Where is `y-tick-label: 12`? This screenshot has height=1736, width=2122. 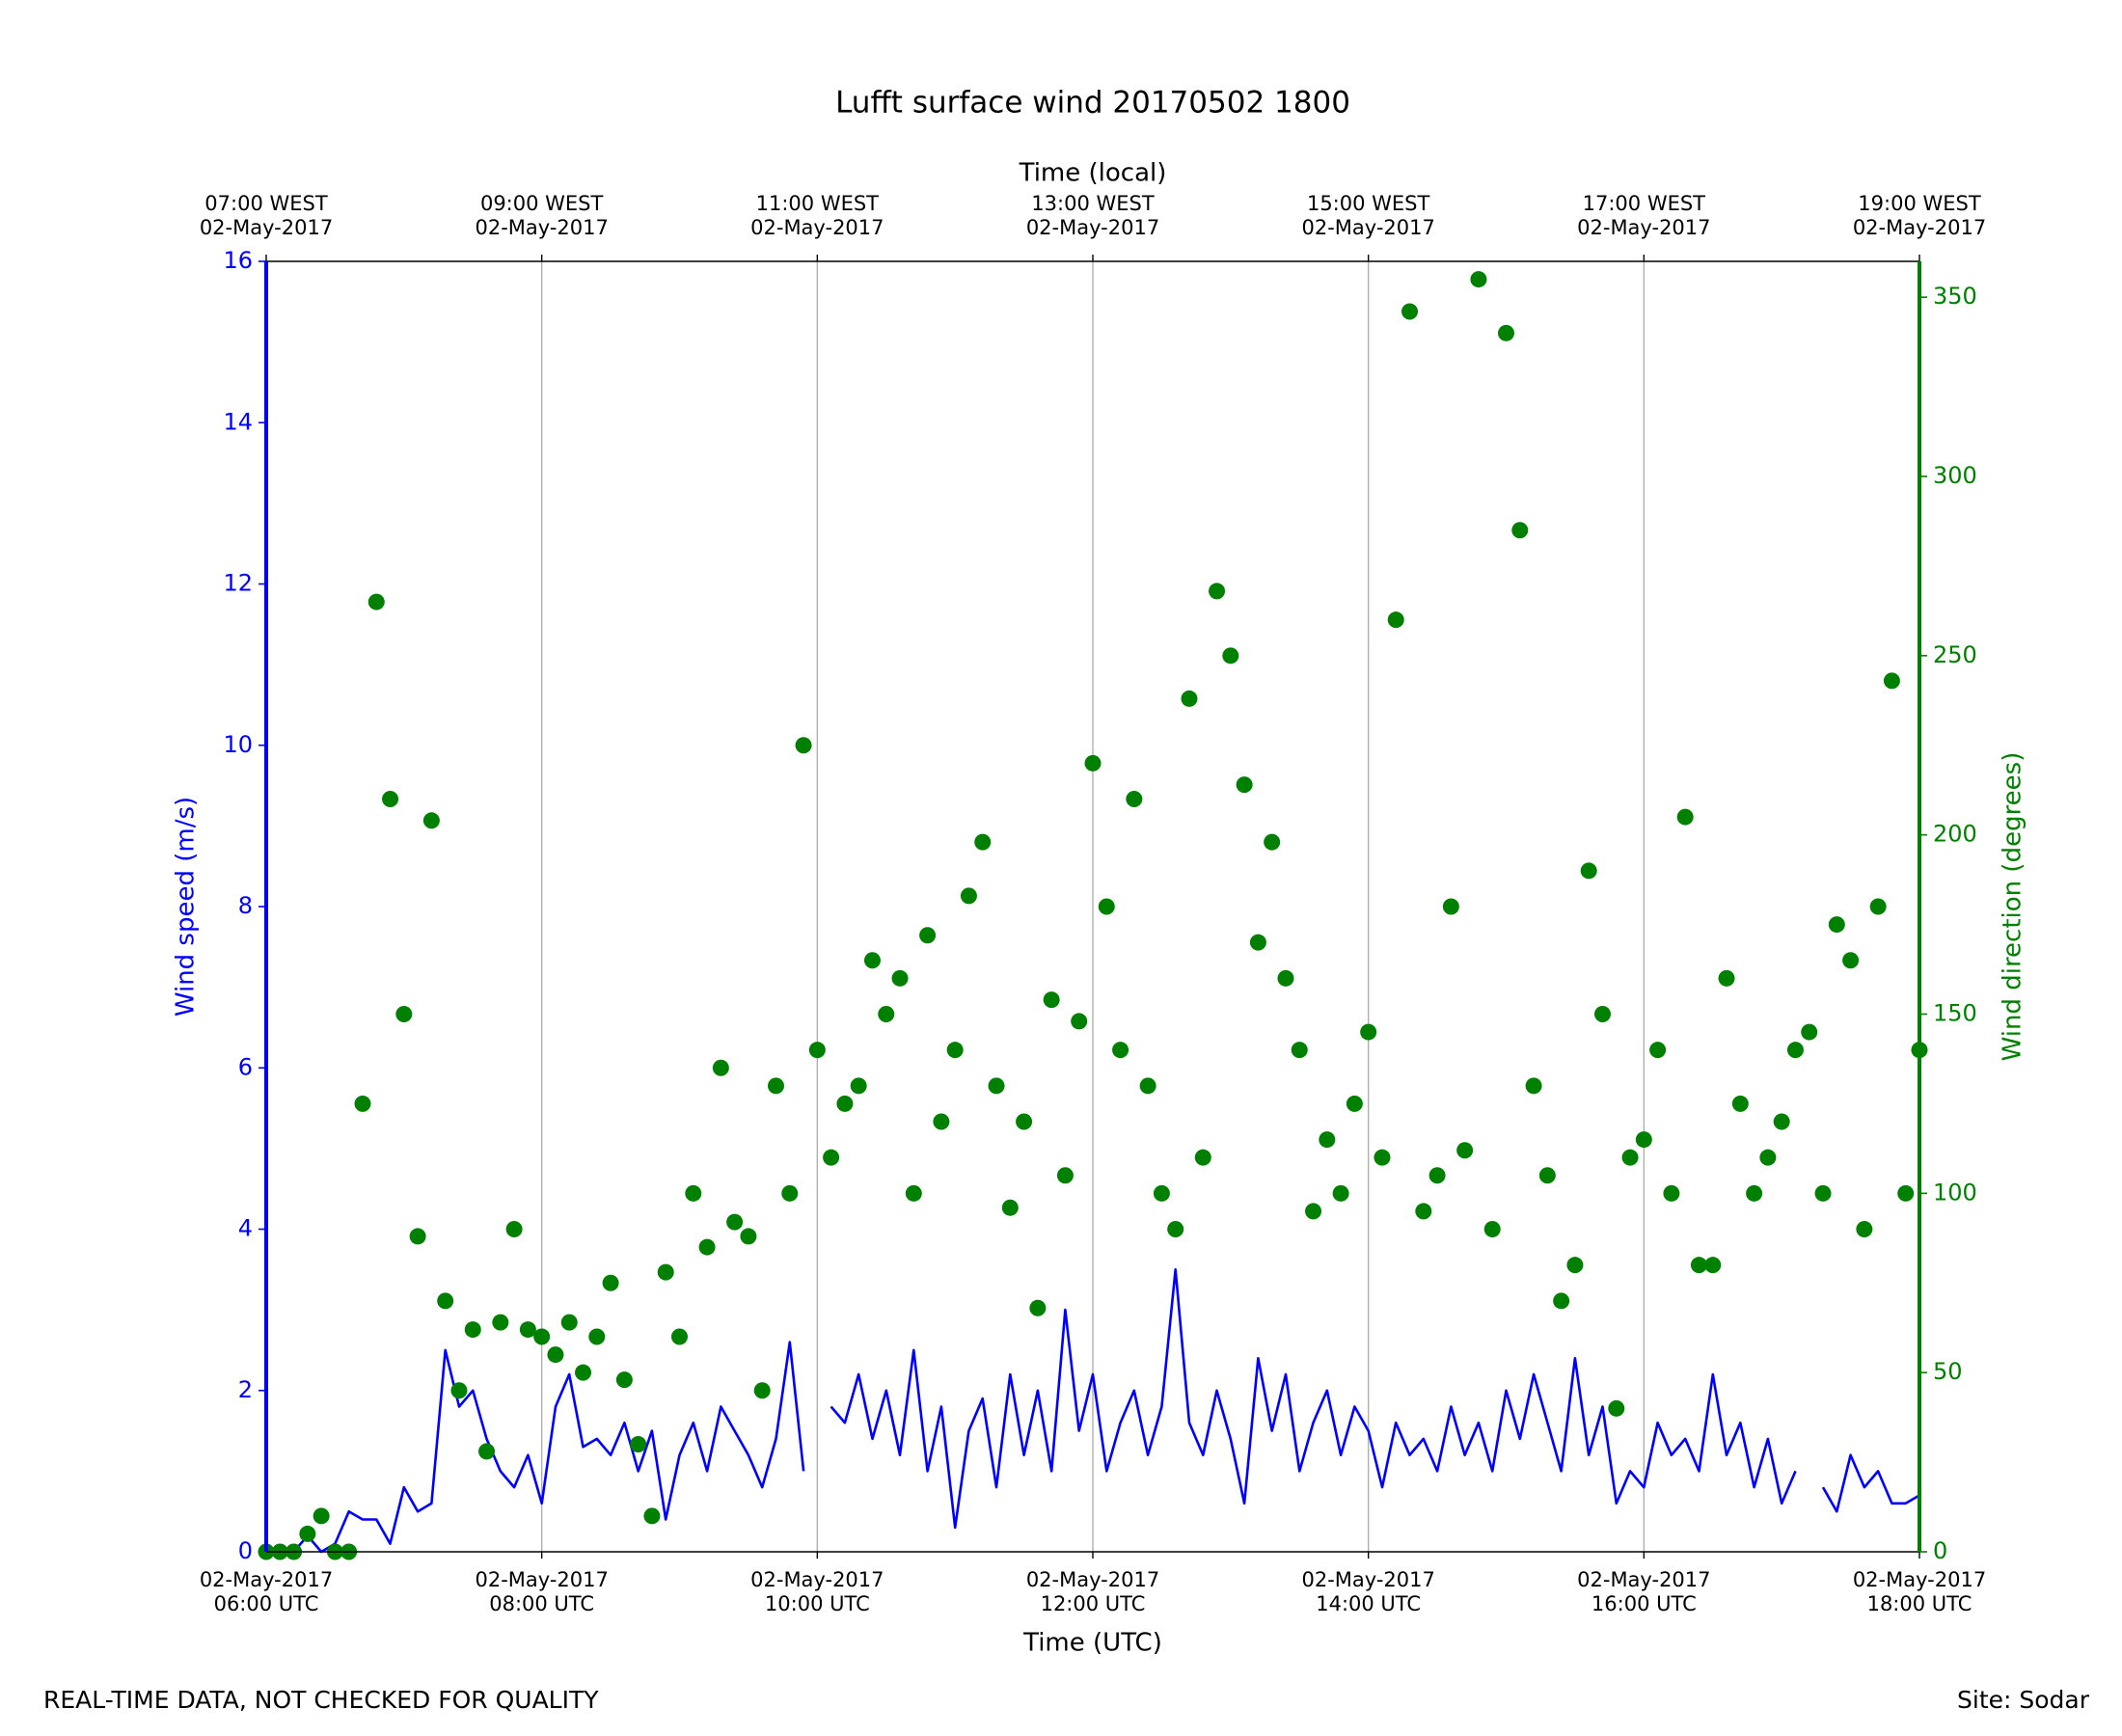
y-tick-label: 12 is located at coordinates (238, 584).